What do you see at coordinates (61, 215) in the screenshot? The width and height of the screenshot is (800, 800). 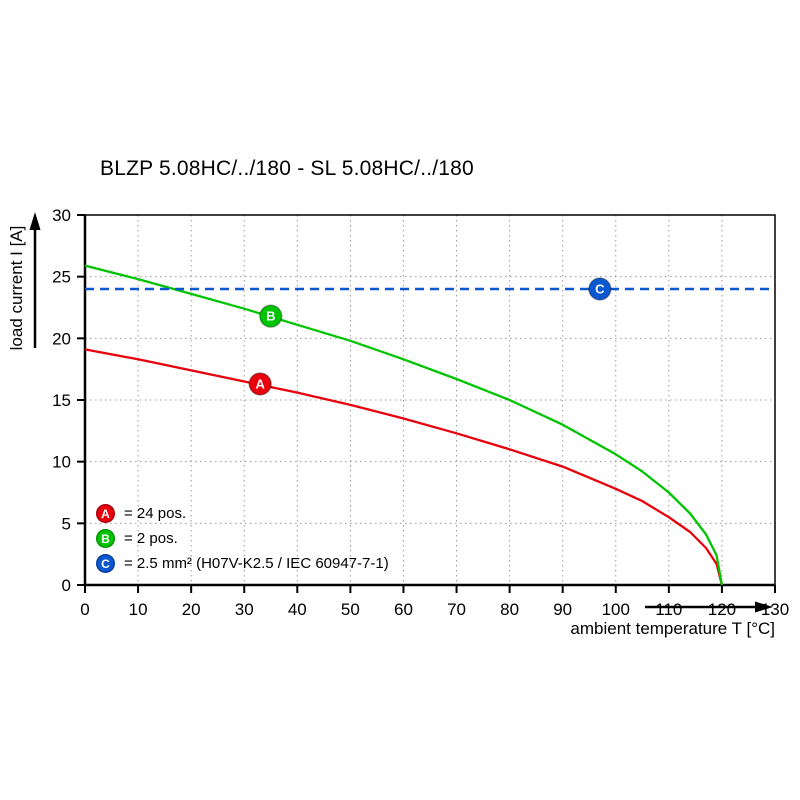 I see `y-tick-label: 30` at bounding box center [61, 215].